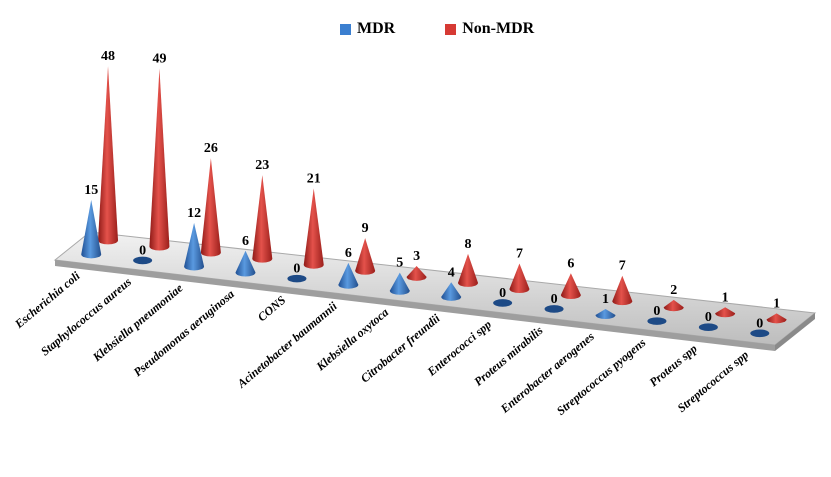 Image resolution: width=831 pixels, height=477 pixels. I want to click on legend-label-mdr: MDR, so click(376, 28).